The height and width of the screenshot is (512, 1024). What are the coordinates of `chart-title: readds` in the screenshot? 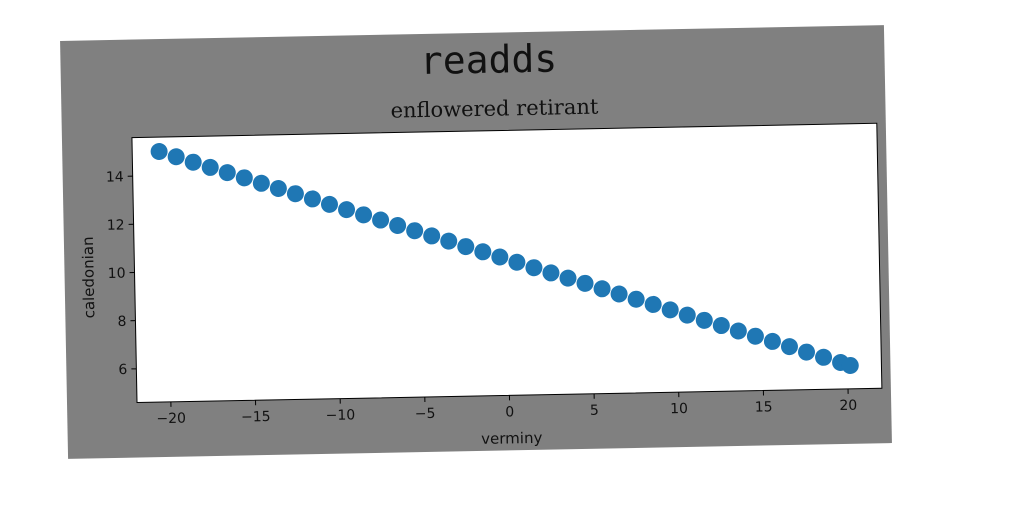 It's located at (488, 59).